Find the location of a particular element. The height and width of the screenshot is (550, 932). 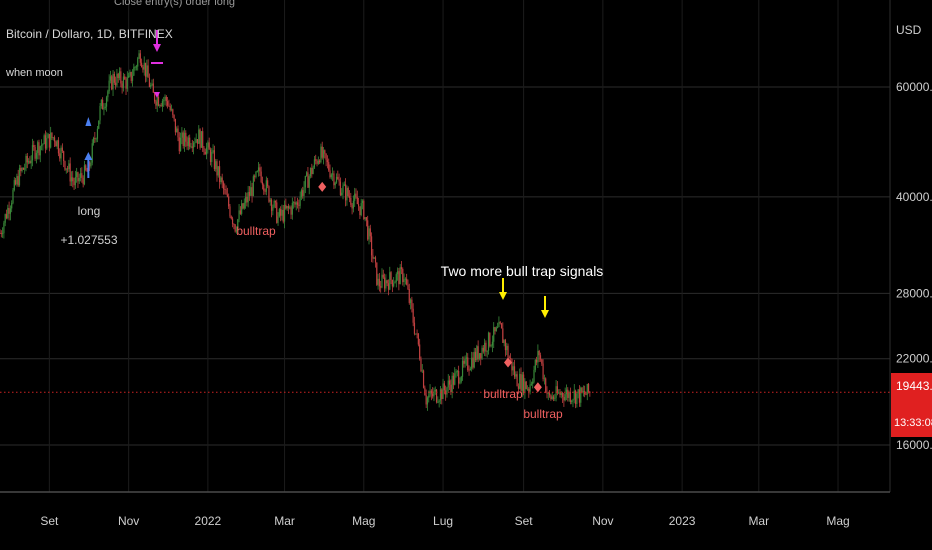

bar-countdown: 13:33:08 is located at coordinates (913, 423).